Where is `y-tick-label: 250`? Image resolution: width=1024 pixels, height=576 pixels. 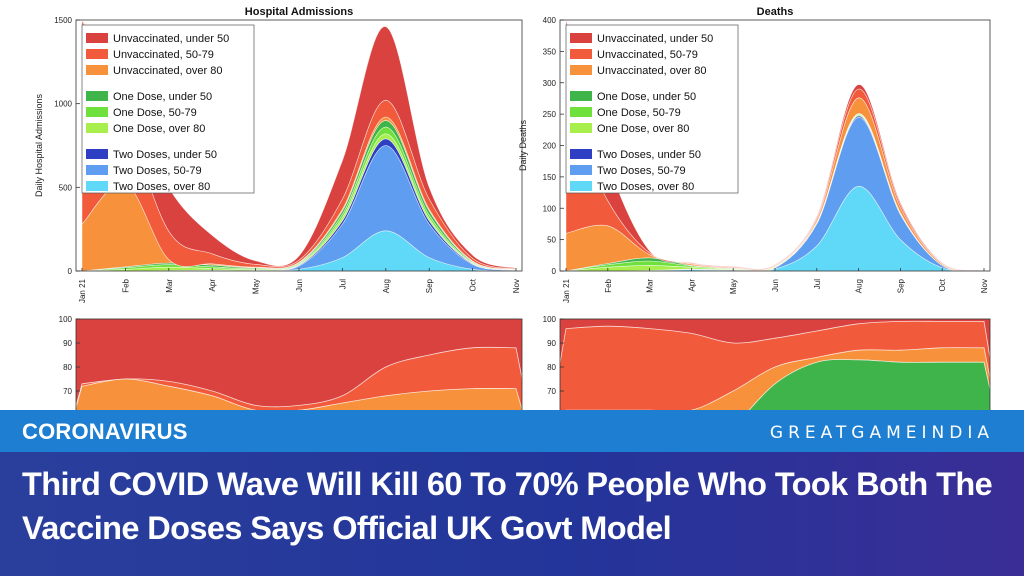 y-tick-label: 250 is located at coordinates (550, 114).